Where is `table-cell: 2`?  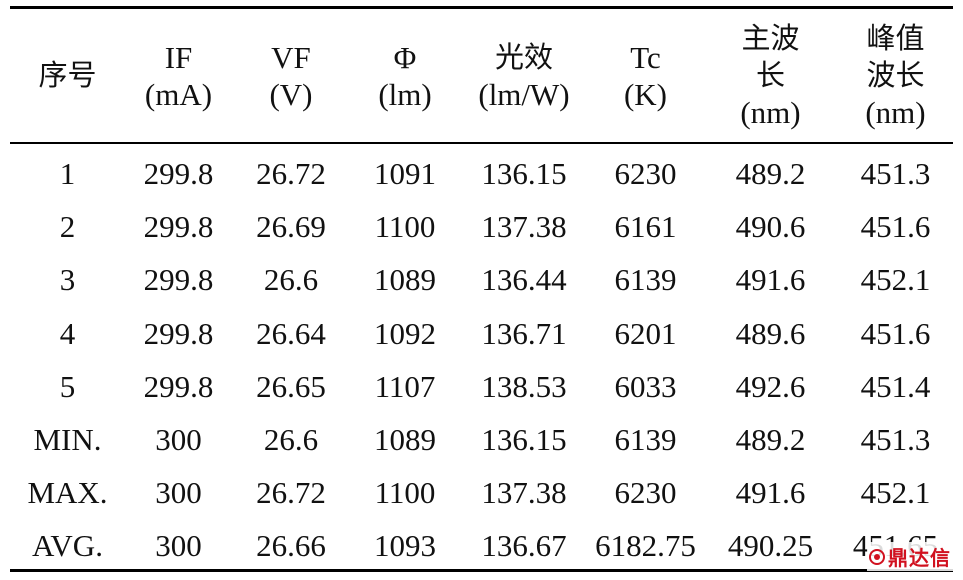 table-cell: 2 is located at coordinates (67, 227).